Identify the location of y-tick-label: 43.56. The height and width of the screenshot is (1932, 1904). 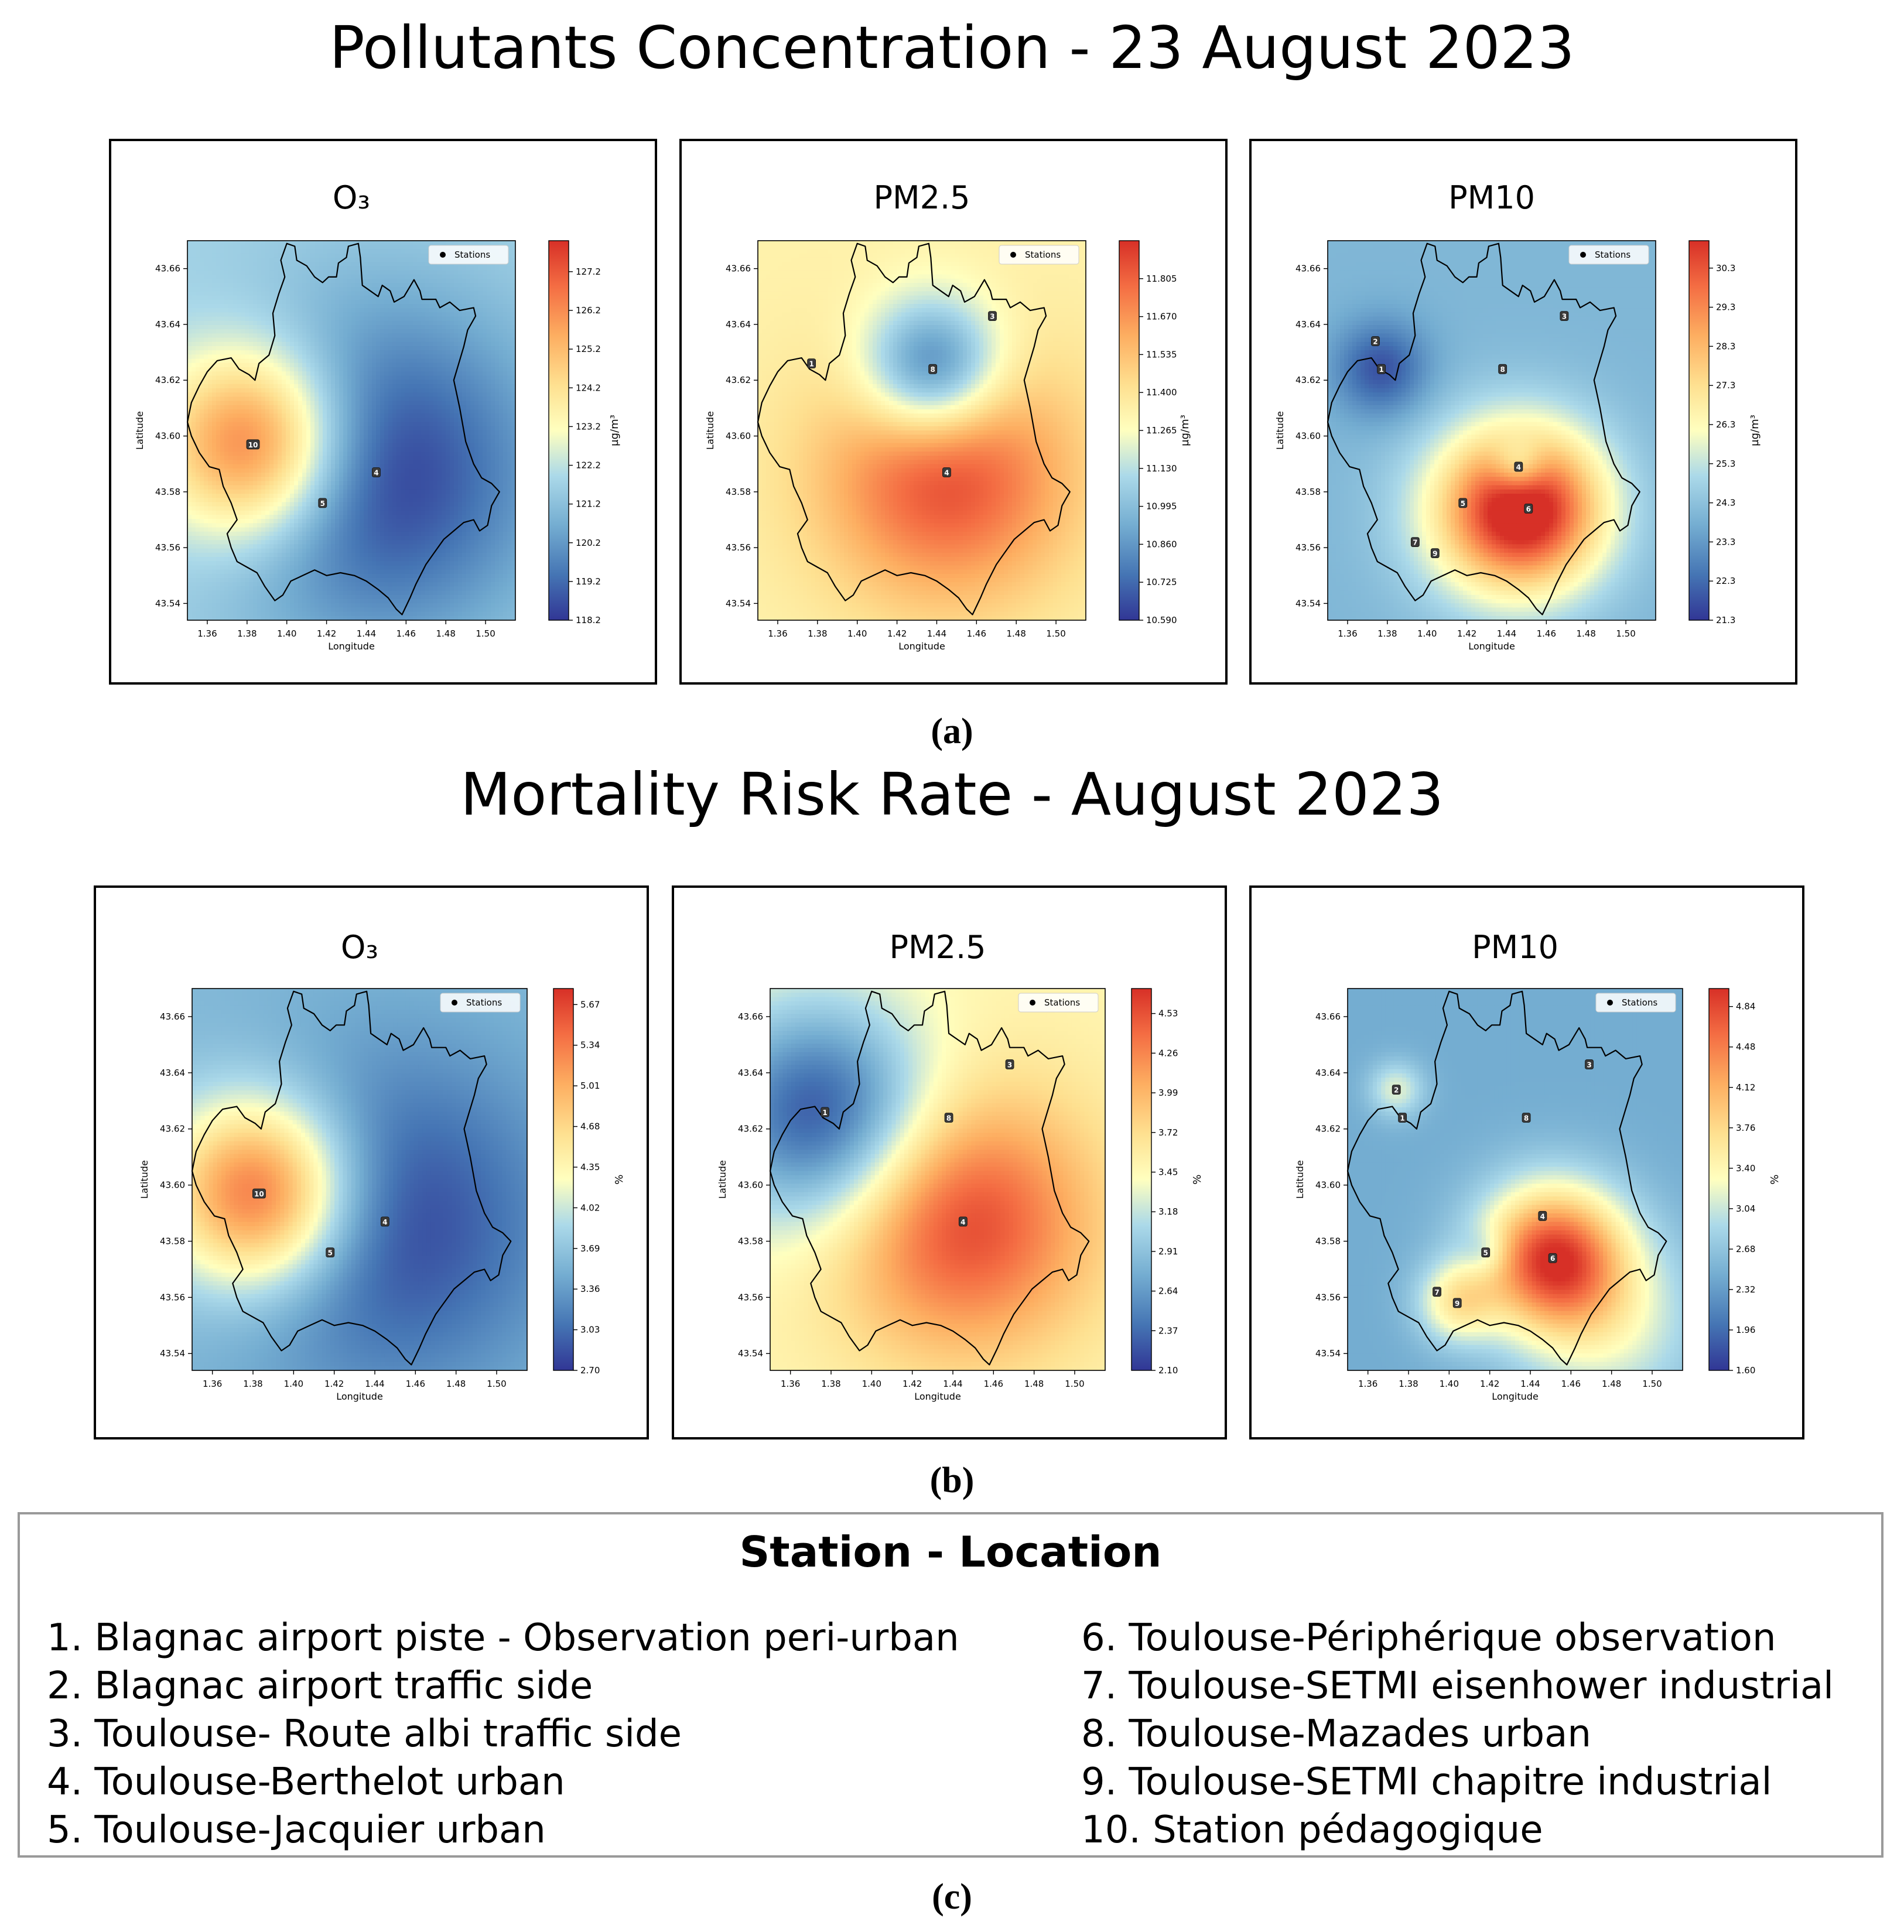
(1308, 547).